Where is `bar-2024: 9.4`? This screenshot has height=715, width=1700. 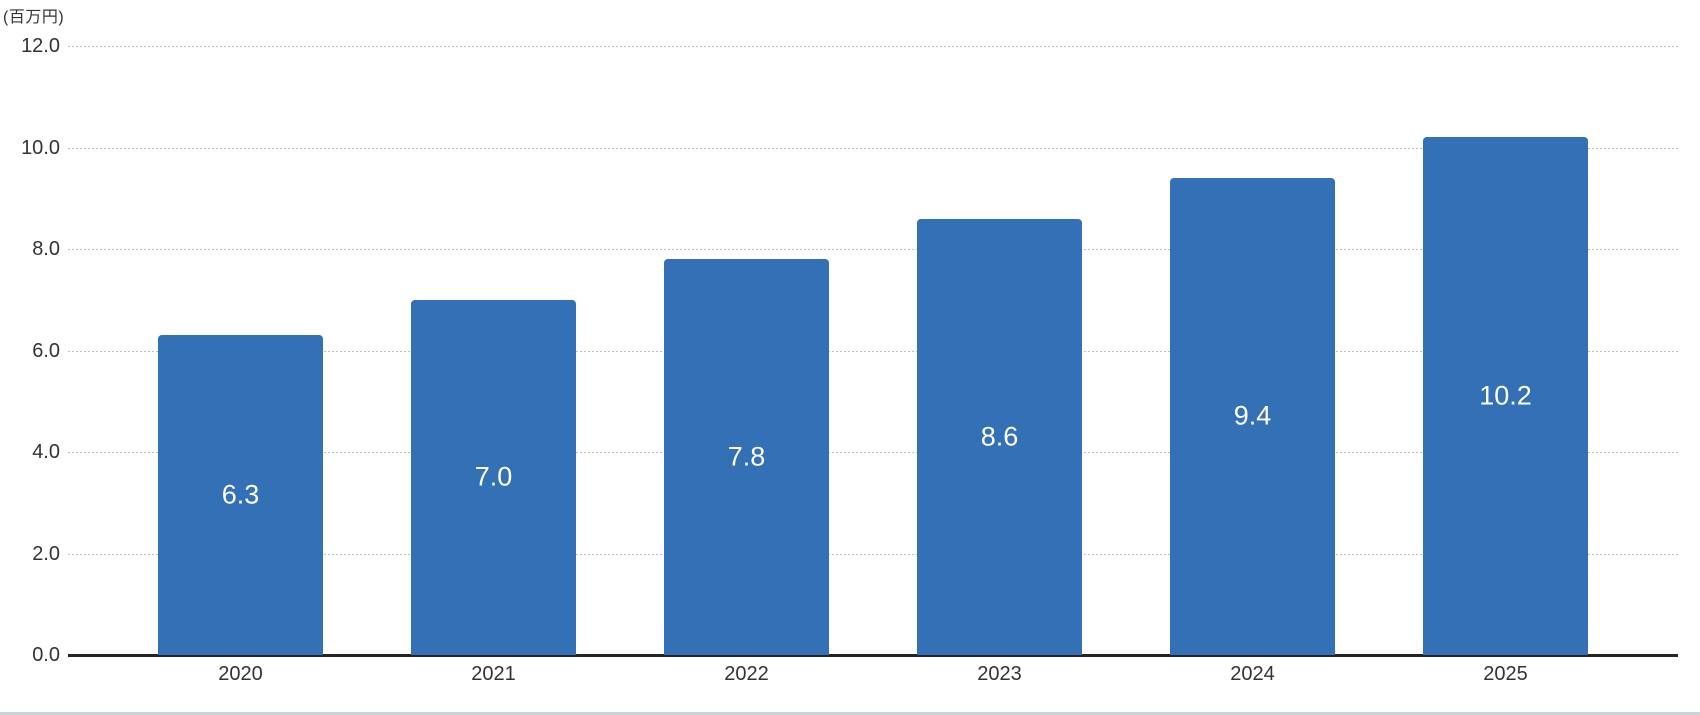
bar-2024: 9.4 is located at coordinates (1252, 416).